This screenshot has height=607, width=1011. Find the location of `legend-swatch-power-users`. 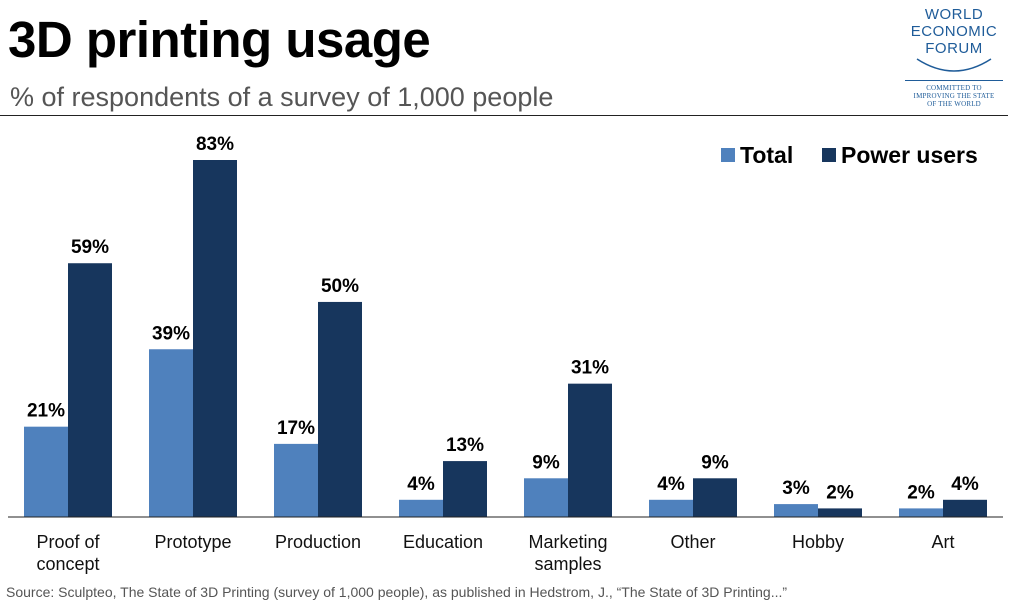

legend-swatch-power-users is located at coordinates (829, 155).